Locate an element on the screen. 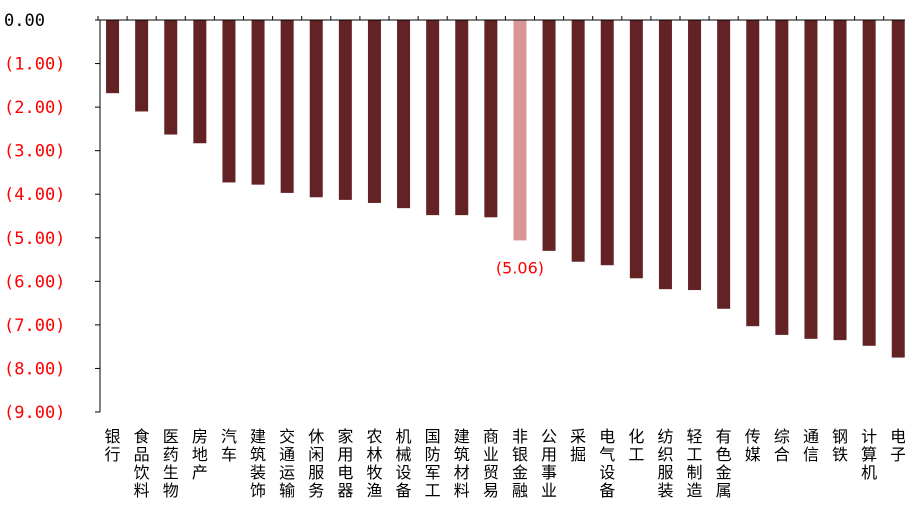  x-tick-label: 建筑装饰 is located at coordinates (258, 463).